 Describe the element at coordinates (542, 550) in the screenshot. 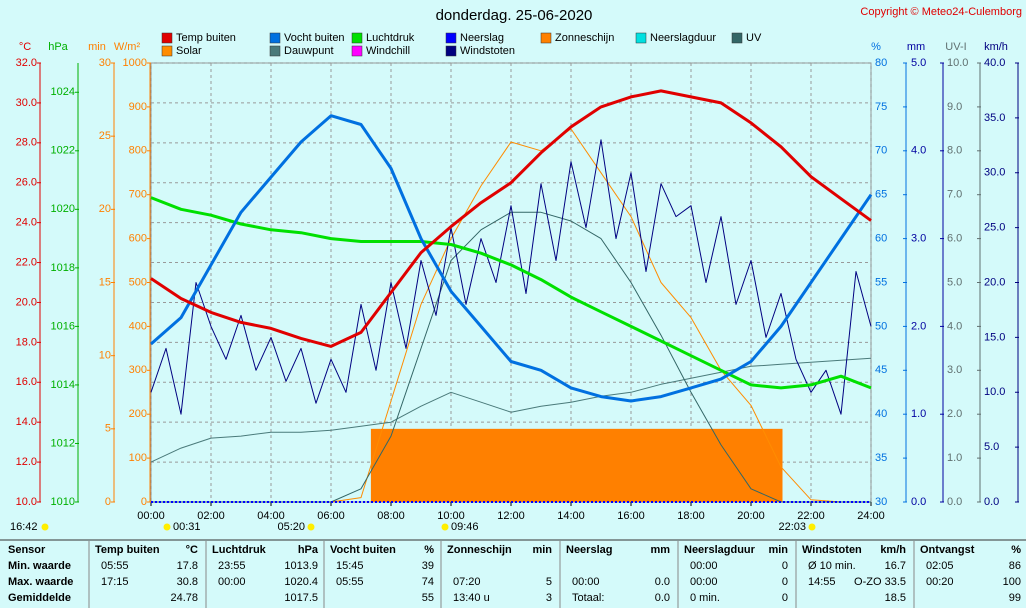

I see `table-header-unit: min` at that location.